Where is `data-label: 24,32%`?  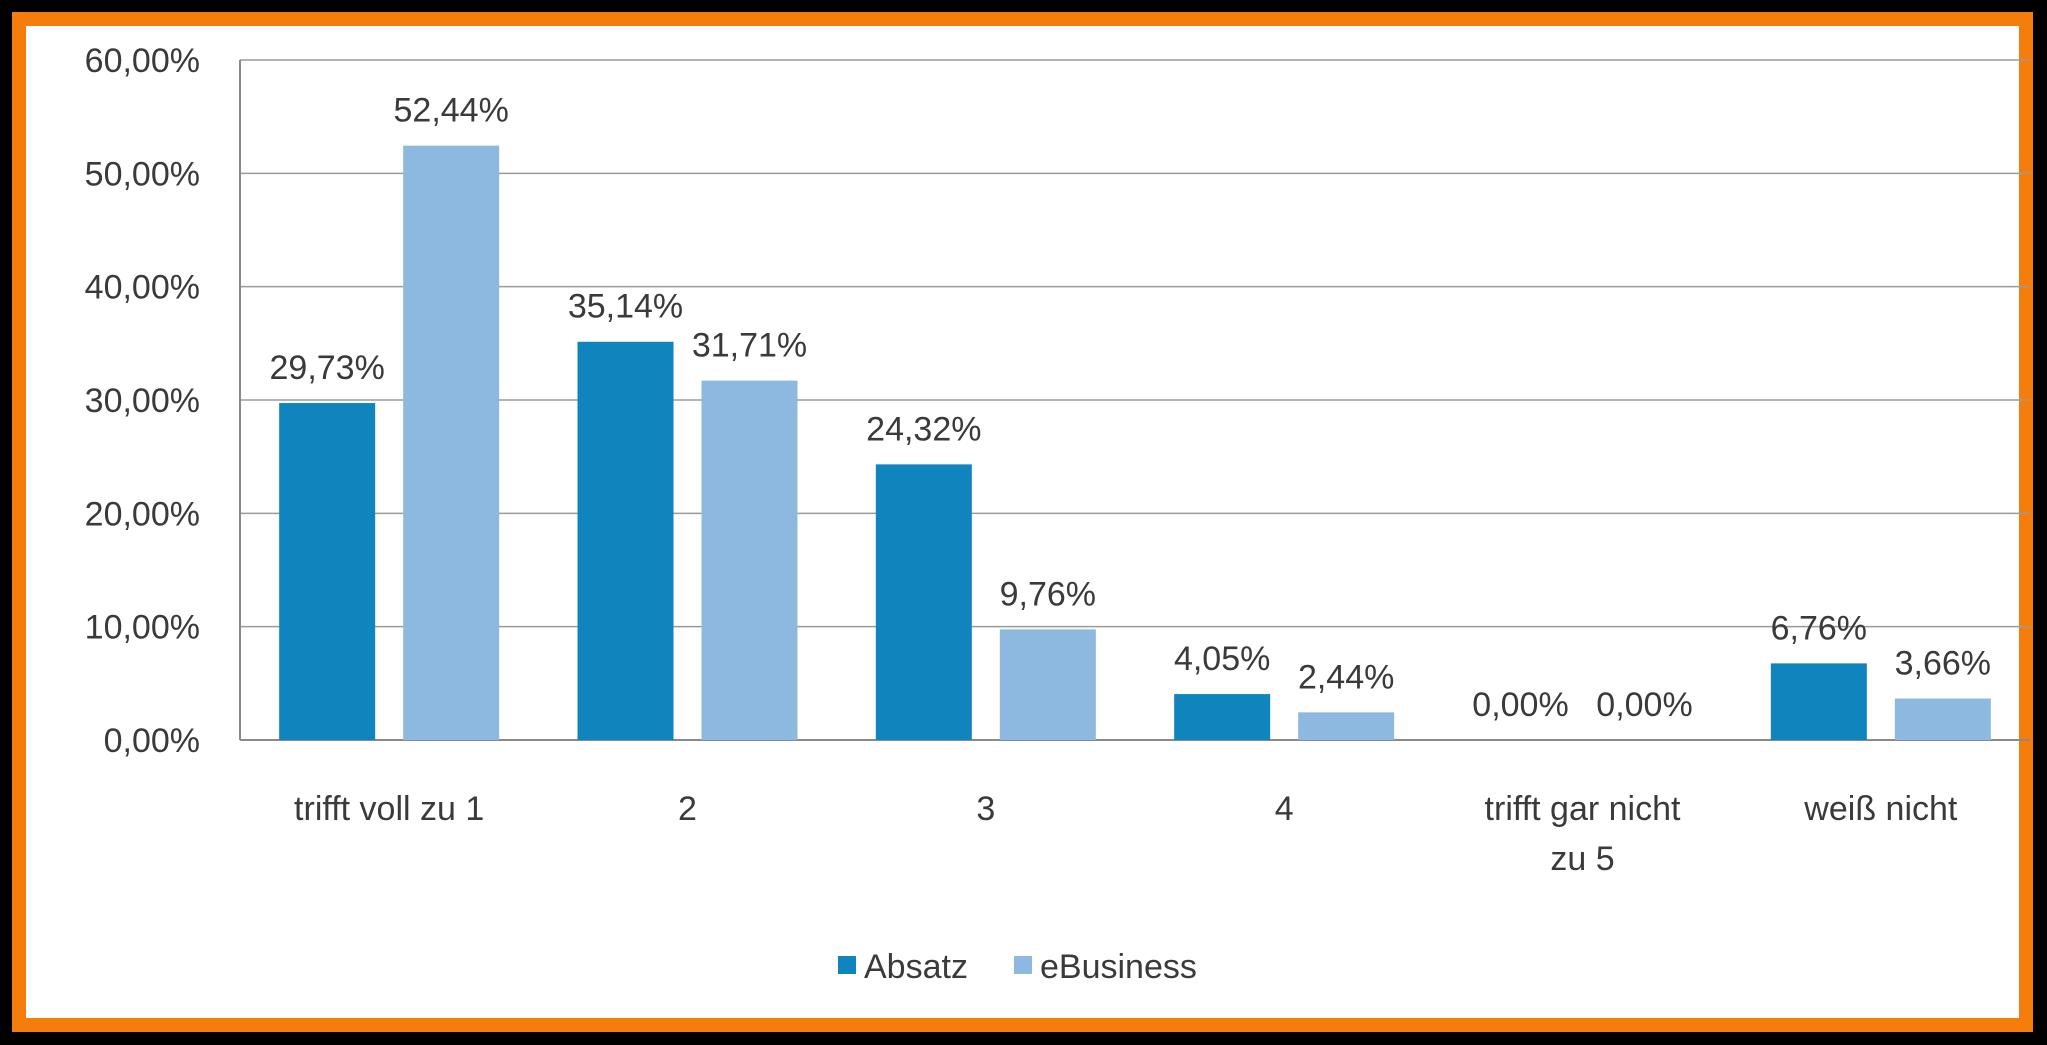 data-label: 24,32% is located at coordinates (923, 429).